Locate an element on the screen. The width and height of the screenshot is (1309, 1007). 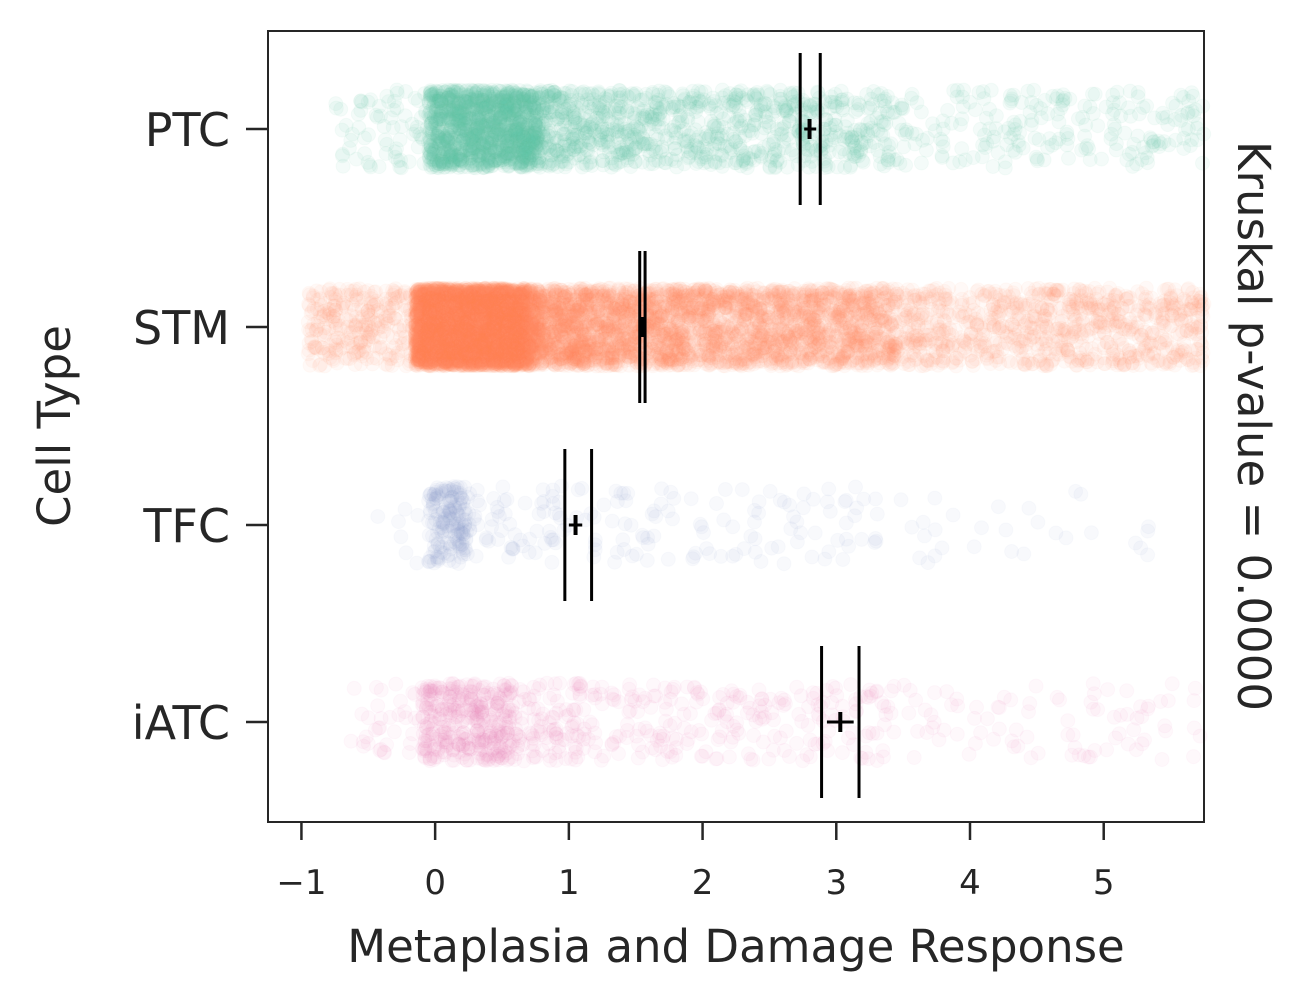
series-points-stm is located at coordinates (756, 327).